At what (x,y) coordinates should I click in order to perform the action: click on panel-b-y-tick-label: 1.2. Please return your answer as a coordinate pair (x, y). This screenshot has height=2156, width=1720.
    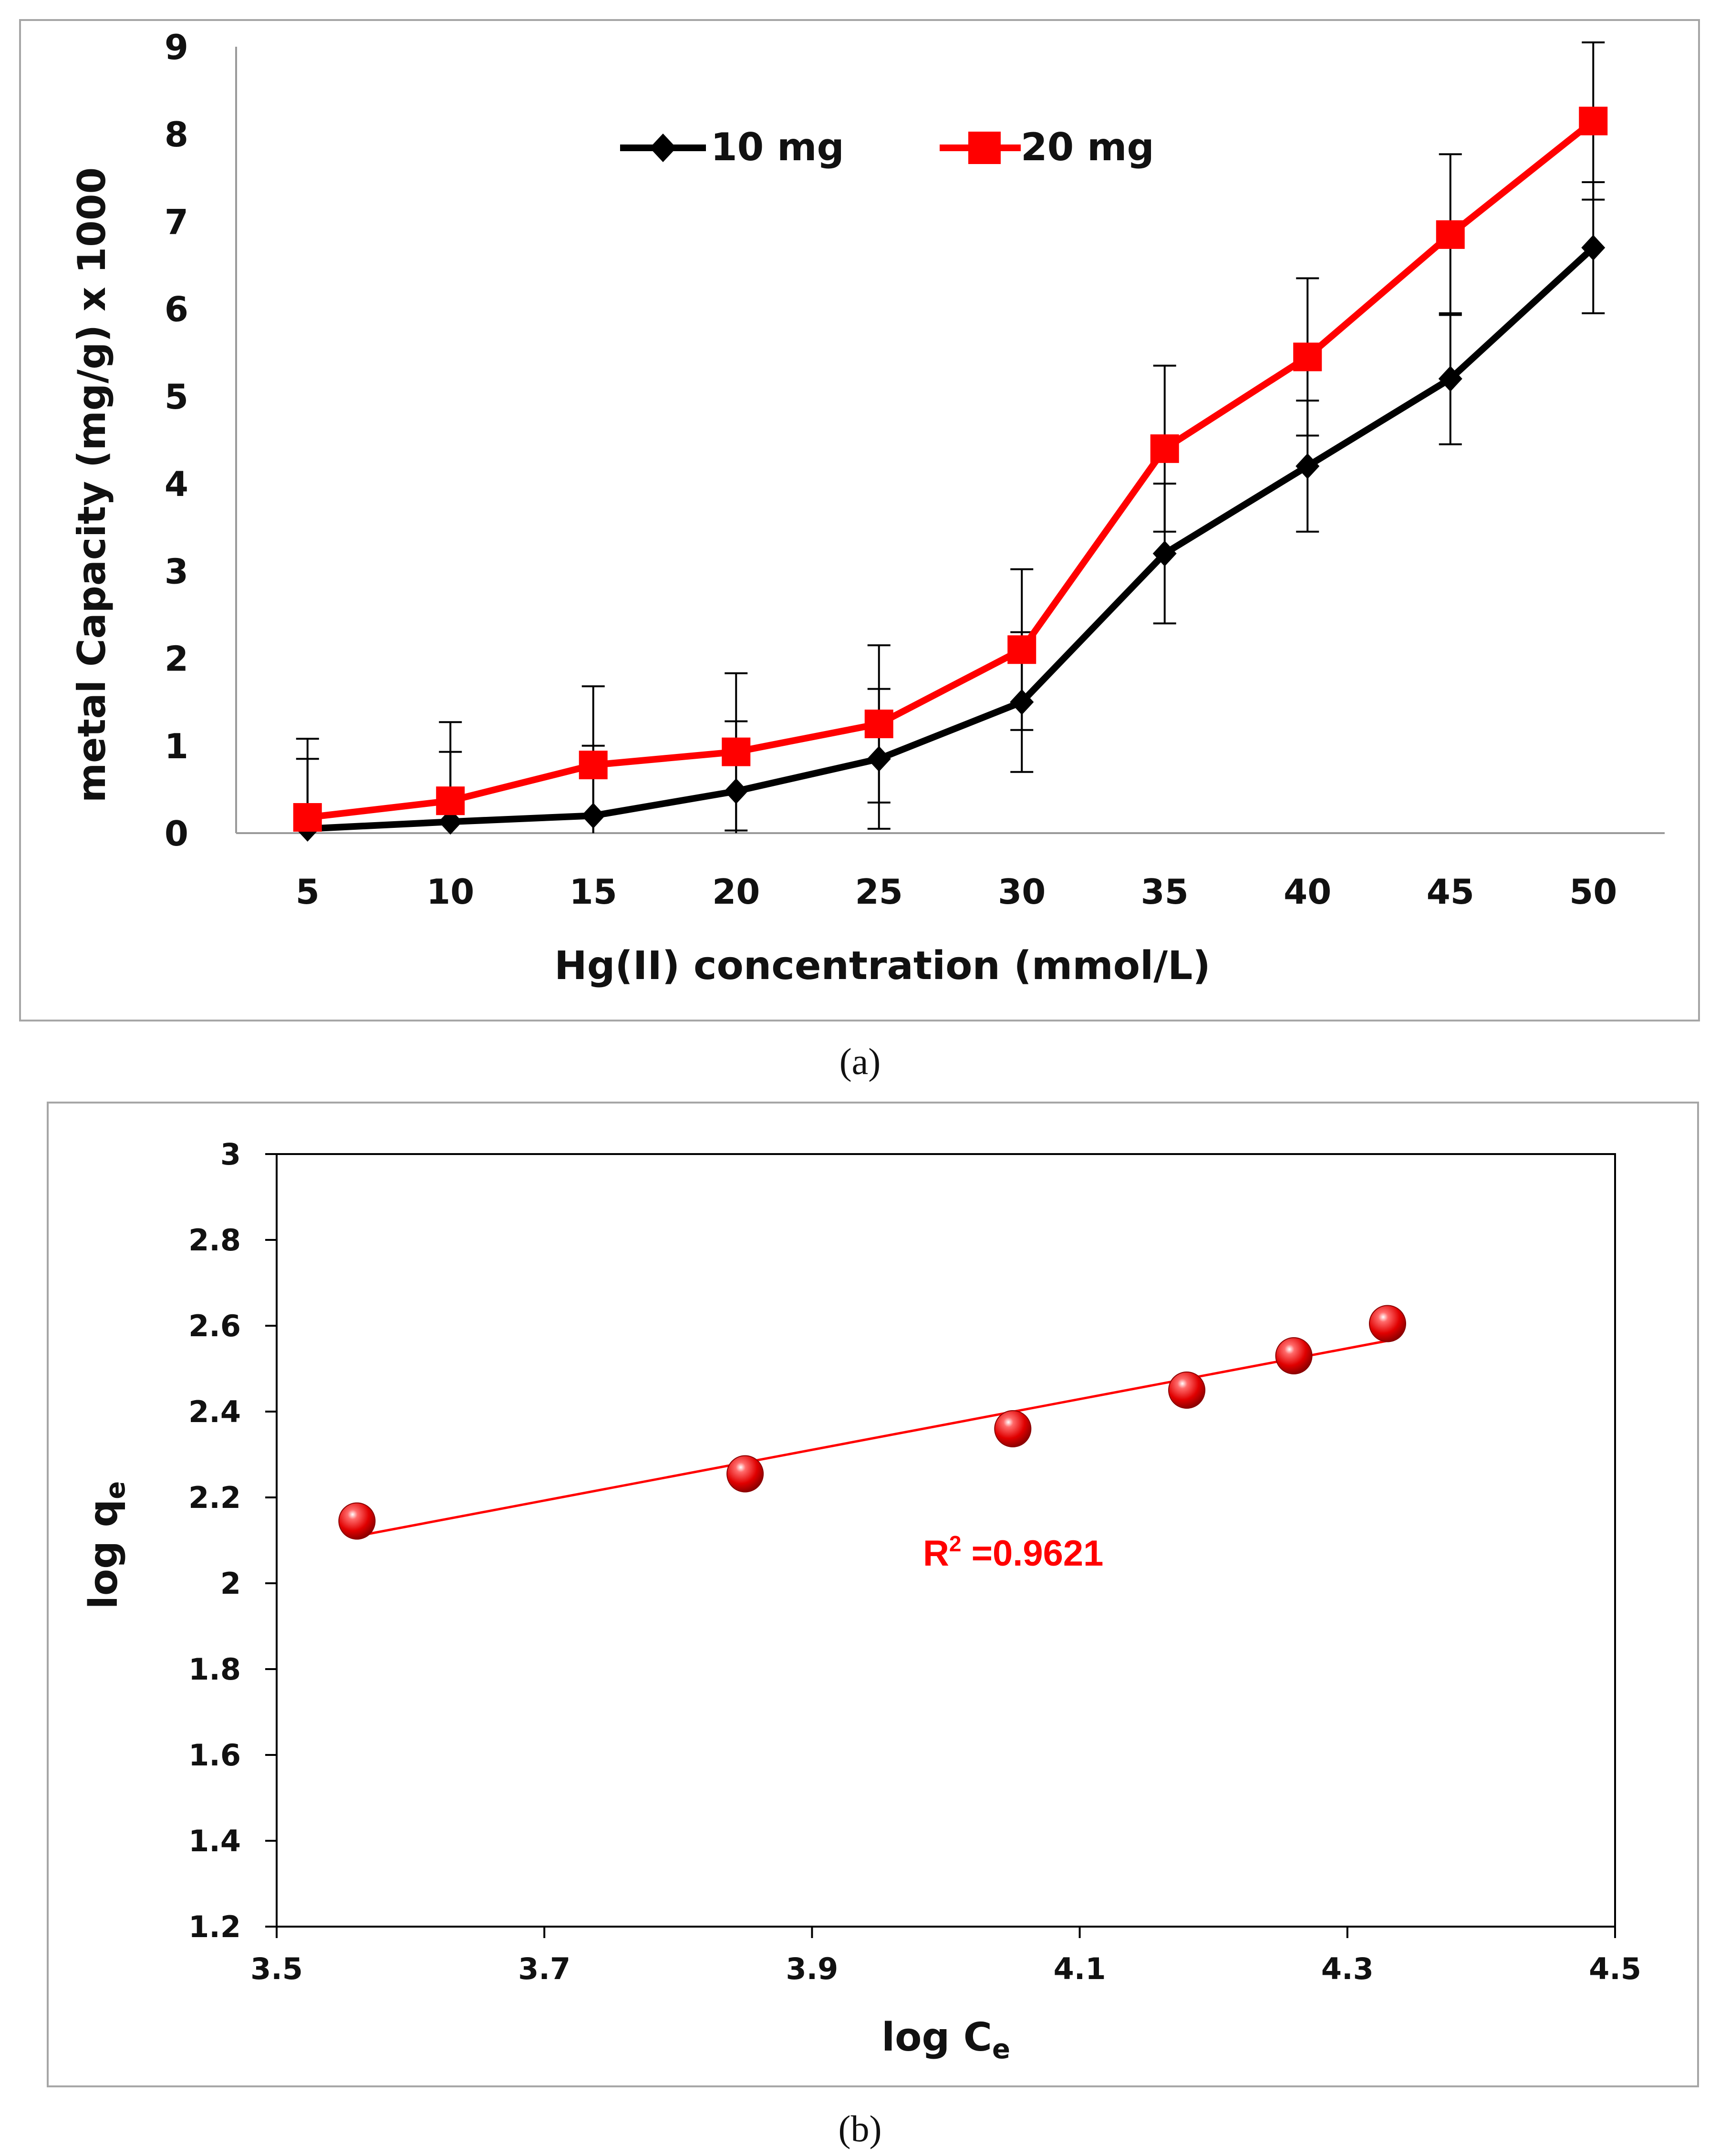
    Looking at the image, I should click on (214, 1927).